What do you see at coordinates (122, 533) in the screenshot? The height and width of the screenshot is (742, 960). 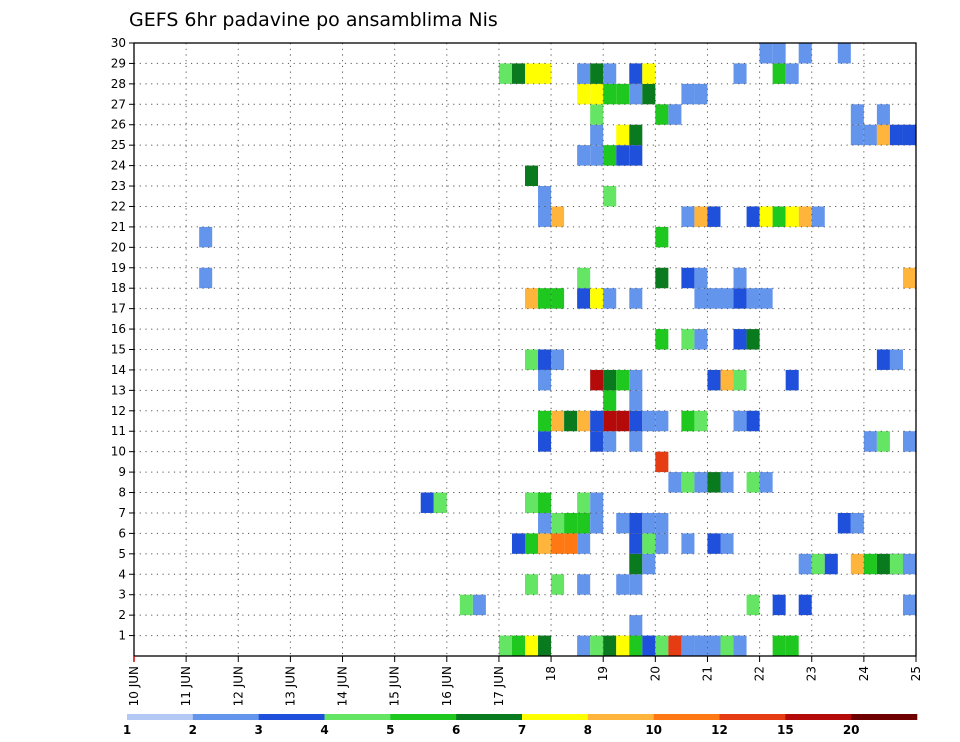 I see `y-tick-label: 6` at bounding box center [122, 533].